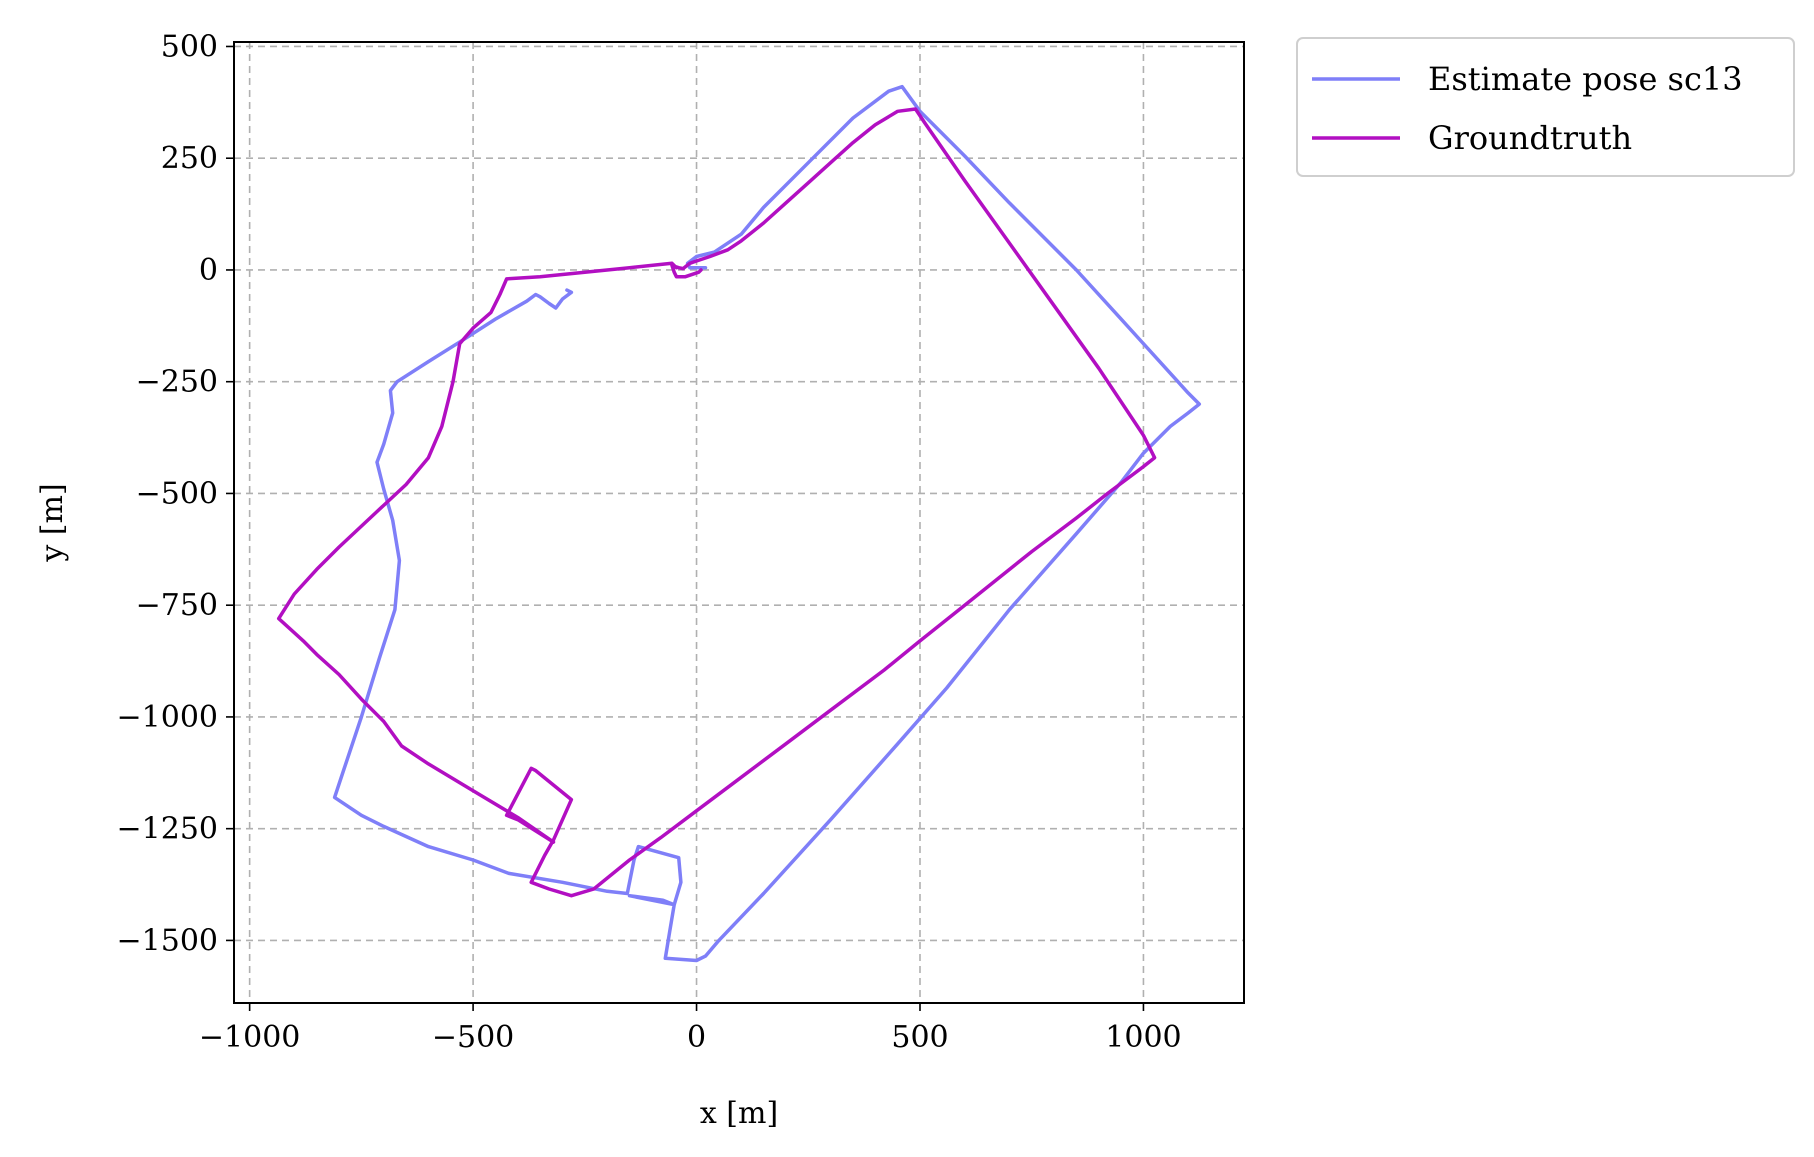  I want to click on legend-label-groundtruth: Groundtruth, so click(1530, 138).